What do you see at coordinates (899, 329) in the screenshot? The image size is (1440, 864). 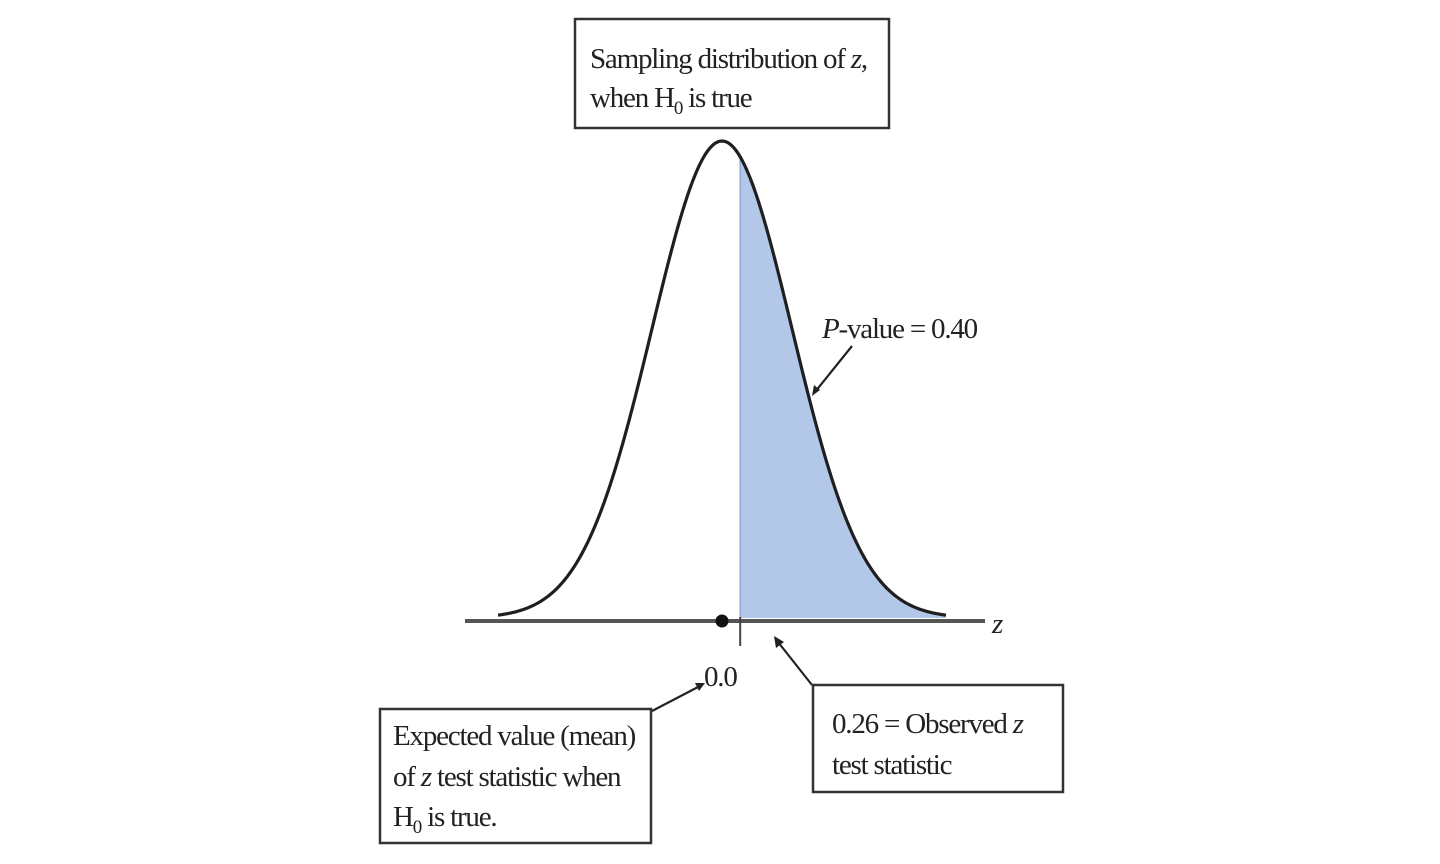 I see `p-value-label: P-value = 0.40` at bounding box center [899, 329].